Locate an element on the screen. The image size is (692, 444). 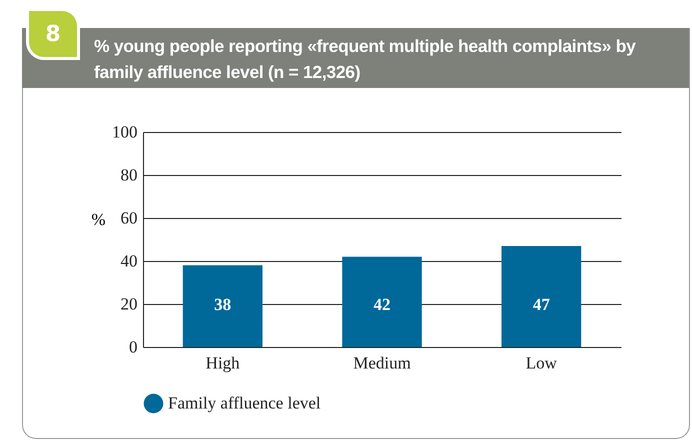
y-tick-label: 60 is located at coordinates (129, 218).